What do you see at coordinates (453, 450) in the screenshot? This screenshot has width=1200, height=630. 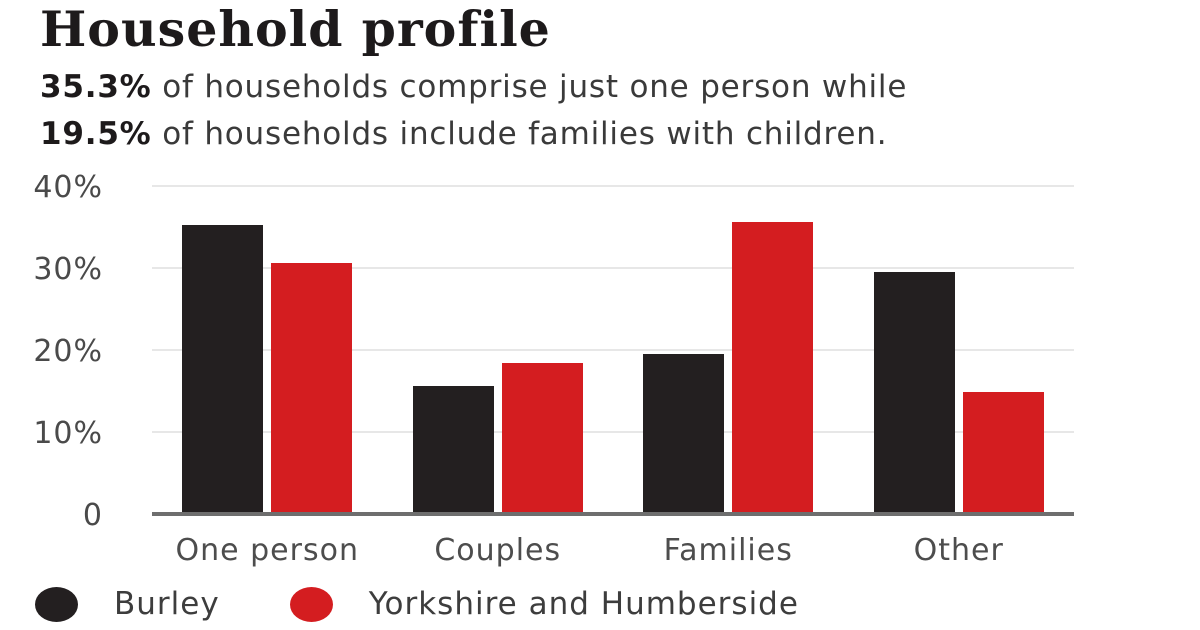 I see `bar-burley-couples` at bounding box center [453, 450].